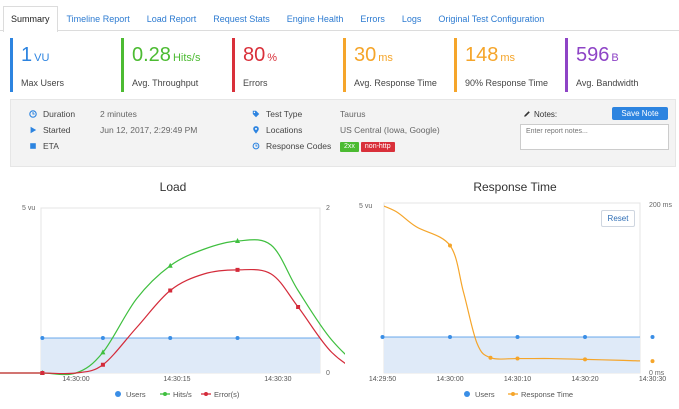 The width and height of the screenshot is (679, 409). What do you see at coordinates (65, 65) in the screenshot?
I see `kpi-max-users: 1 VU Max Users` at bounding box center [65, 65].